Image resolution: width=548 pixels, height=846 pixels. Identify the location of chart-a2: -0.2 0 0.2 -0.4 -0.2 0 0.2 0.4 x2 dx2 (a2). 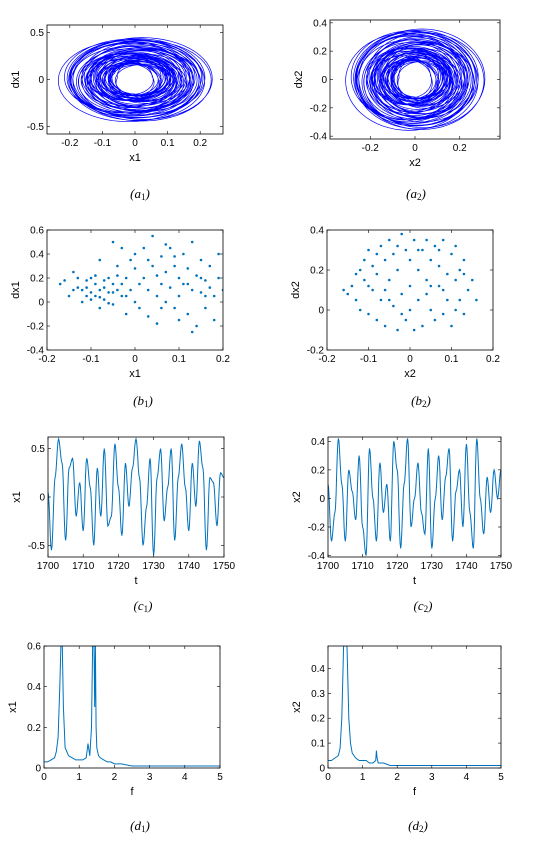
(397, 110).